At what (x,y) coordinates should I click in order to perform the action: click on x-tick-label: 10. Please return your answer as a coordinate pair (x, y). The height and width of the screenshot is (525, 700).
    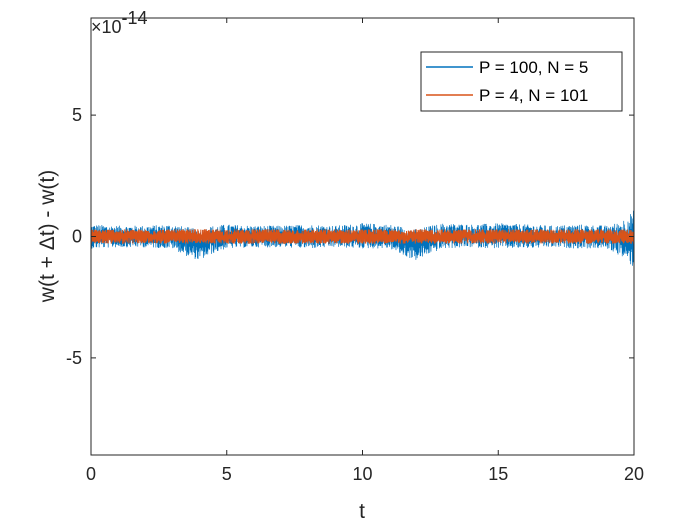
    Looking at the image, I should click on (362, 474).